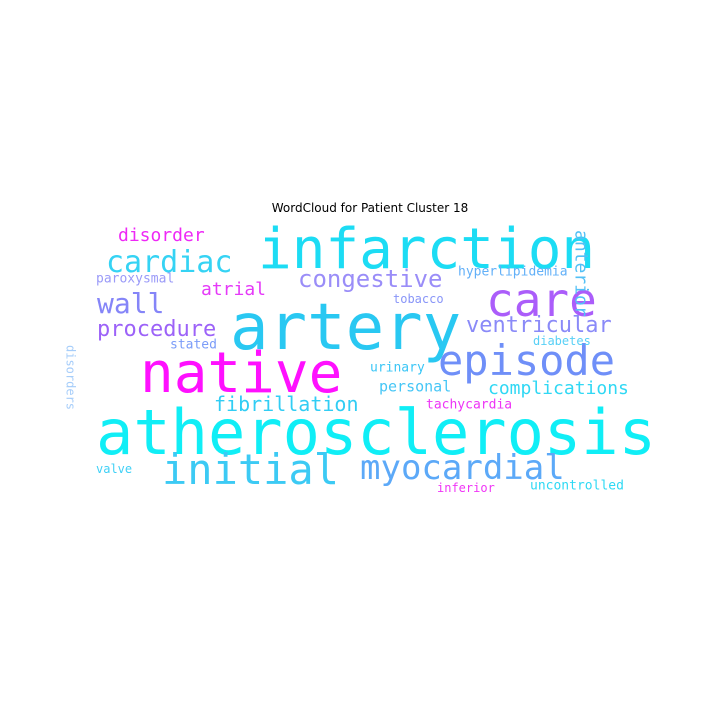 This screenshot has width=720, height=720. What do you see at coordinates (558, 388) in the screenshot?
I see `word-complications: complications` at bounding box center [558, 388].